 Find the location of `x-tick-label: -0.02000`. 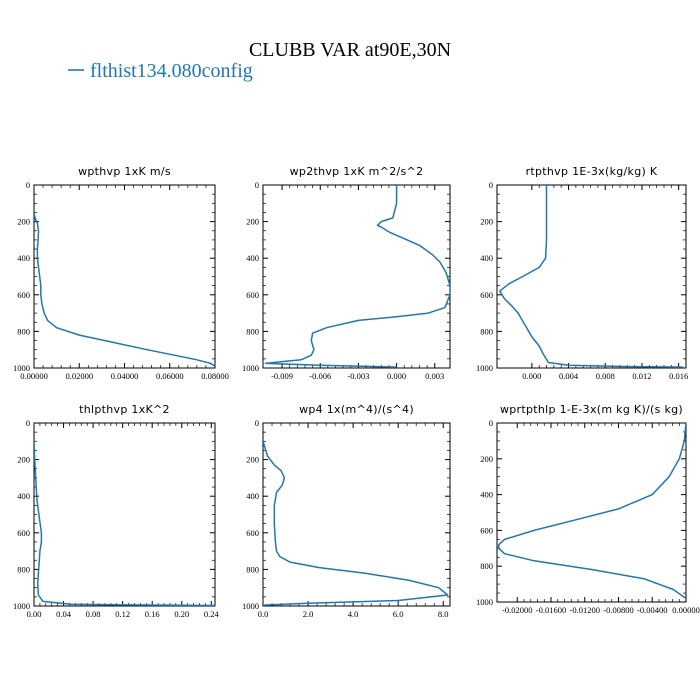

x-tick-label: -0.02000 is located at coordinates (517, 610).